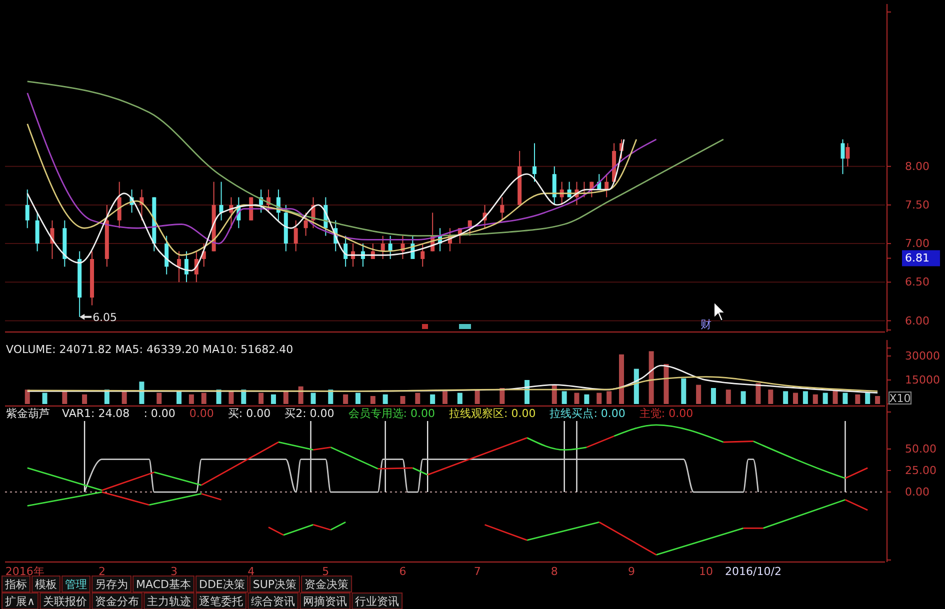 The image size is (945, 609). Describe the element at coordinates (28, 413) in the screenshot. I see `chart-title: 紫金葫芦` at that location.